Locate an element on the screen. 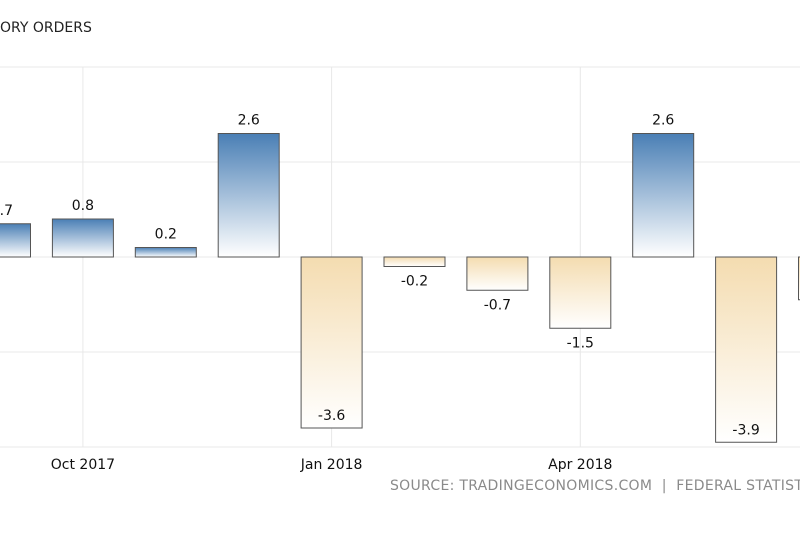 Image resolution: width=800 pixels, height=534 pixels. data-label: 0.2 is located at coordinates (166, 235).